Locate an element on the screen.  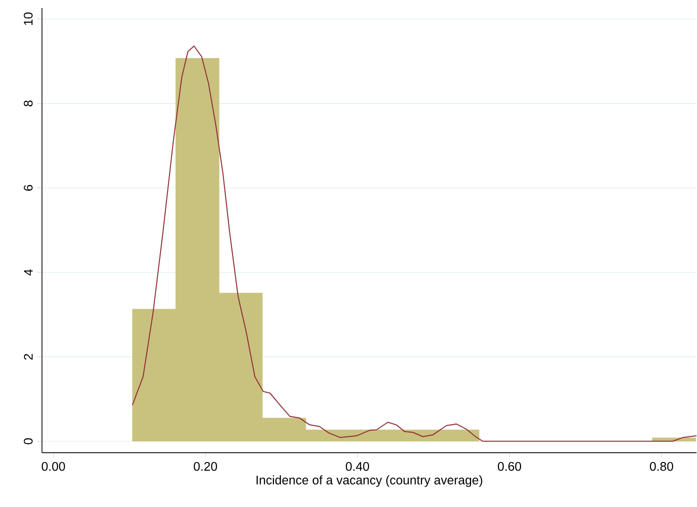
y-tick-label: 6 is located at coordinates (28, 188).